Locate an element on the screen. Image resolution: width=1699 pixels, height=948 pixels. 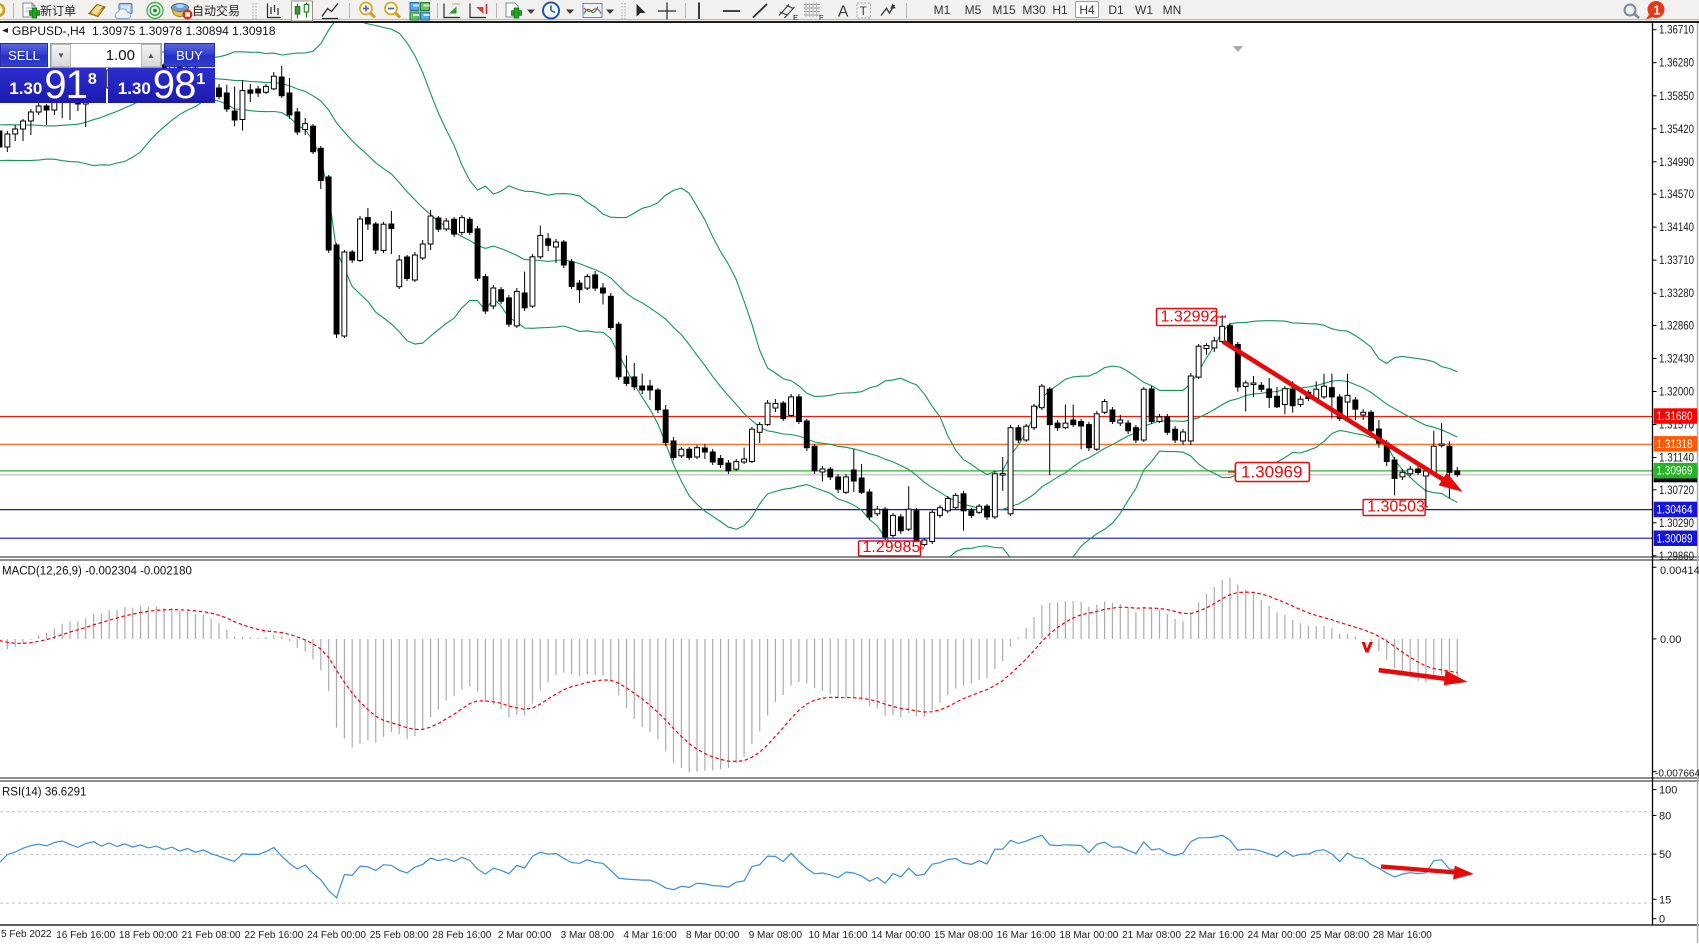
svg-text: 100 is located at coordinates (1668, 791).